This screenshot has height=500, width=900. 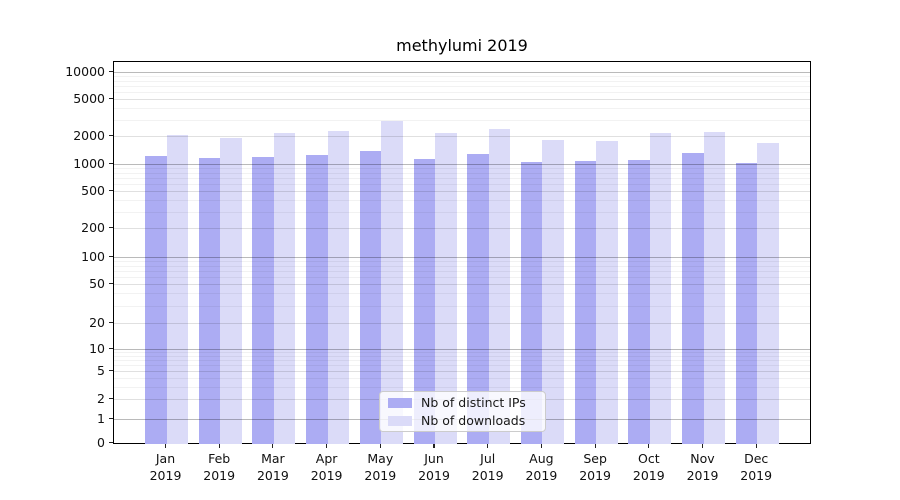 I want to click on bar-distinct-ips-apr, so click(x=317, y=299).